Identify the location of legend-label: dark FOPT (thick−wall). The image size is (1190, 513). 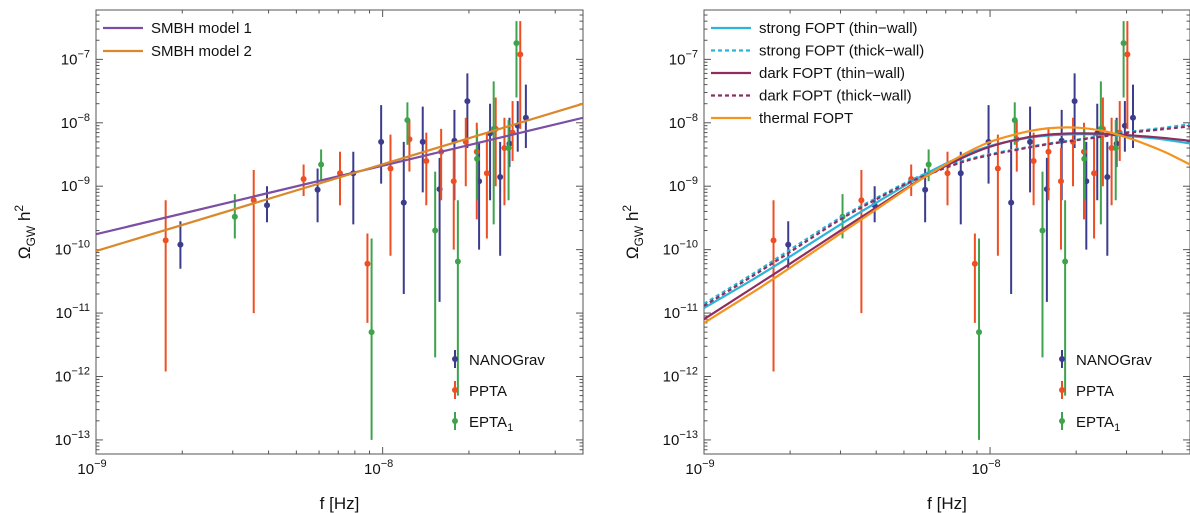
(835, 96).